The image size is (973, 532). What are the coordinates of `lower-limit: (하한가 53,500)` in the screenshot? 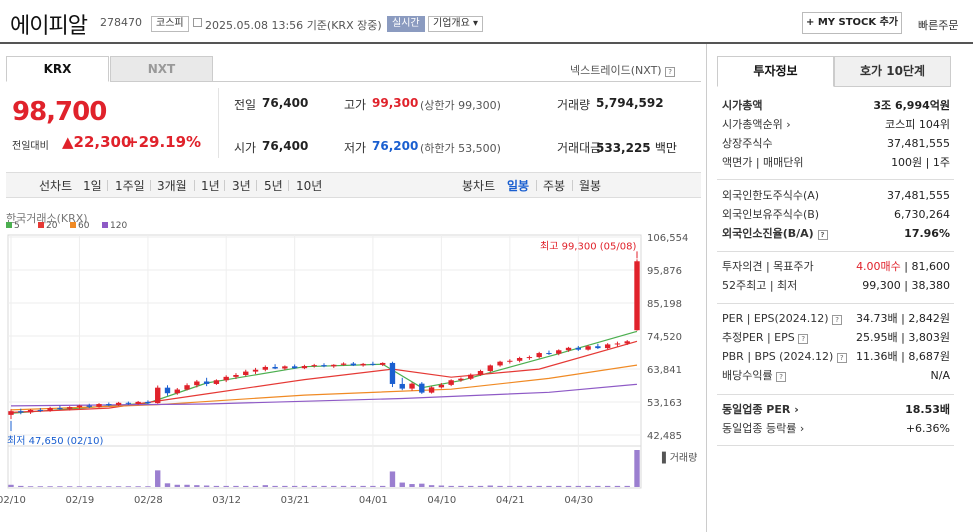 It's located at (460, 148).